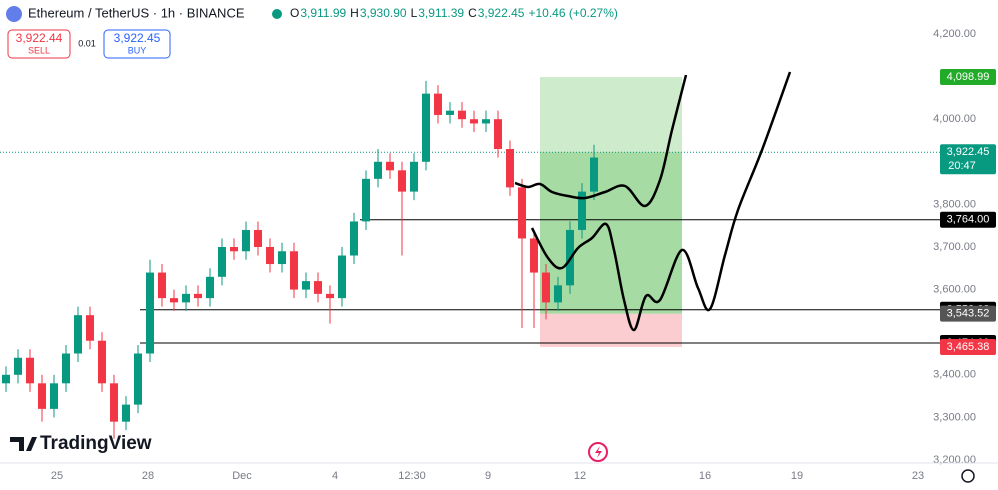  I want to click on buy-button, so click(137, 44).